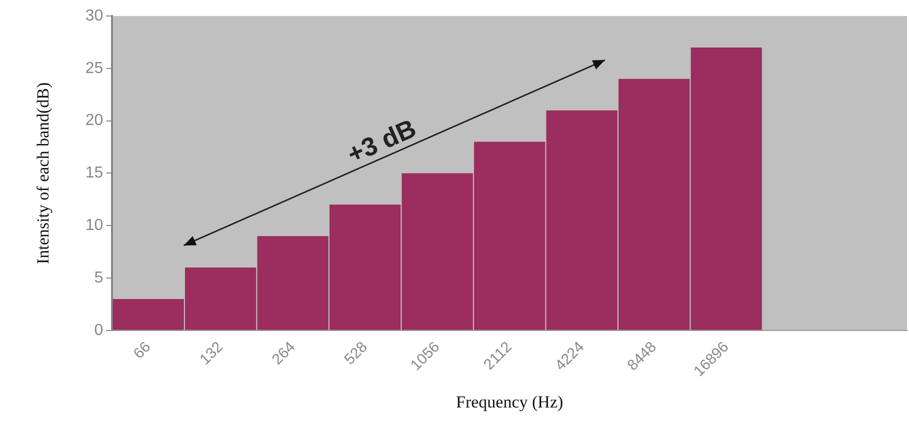  Describe the element at coordinates (356, 353) in the screenshot. I see `x-tick-label: 528` at that location.